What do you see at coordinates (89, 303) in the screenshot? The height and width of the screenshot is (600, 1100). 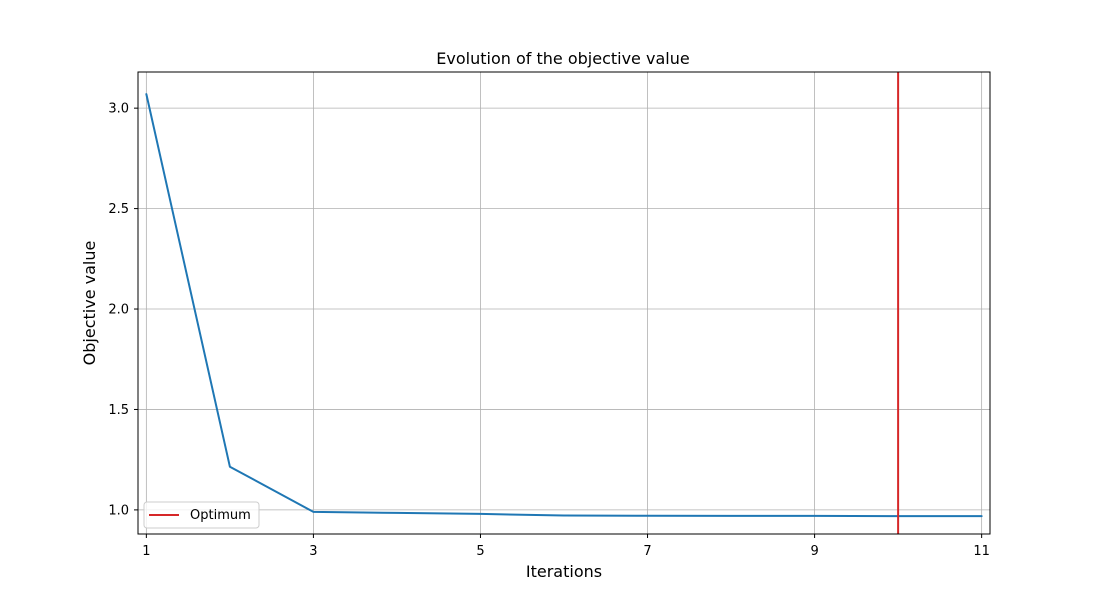 I see `y-axis-label: Objective value` at bounding box center [89, 303].